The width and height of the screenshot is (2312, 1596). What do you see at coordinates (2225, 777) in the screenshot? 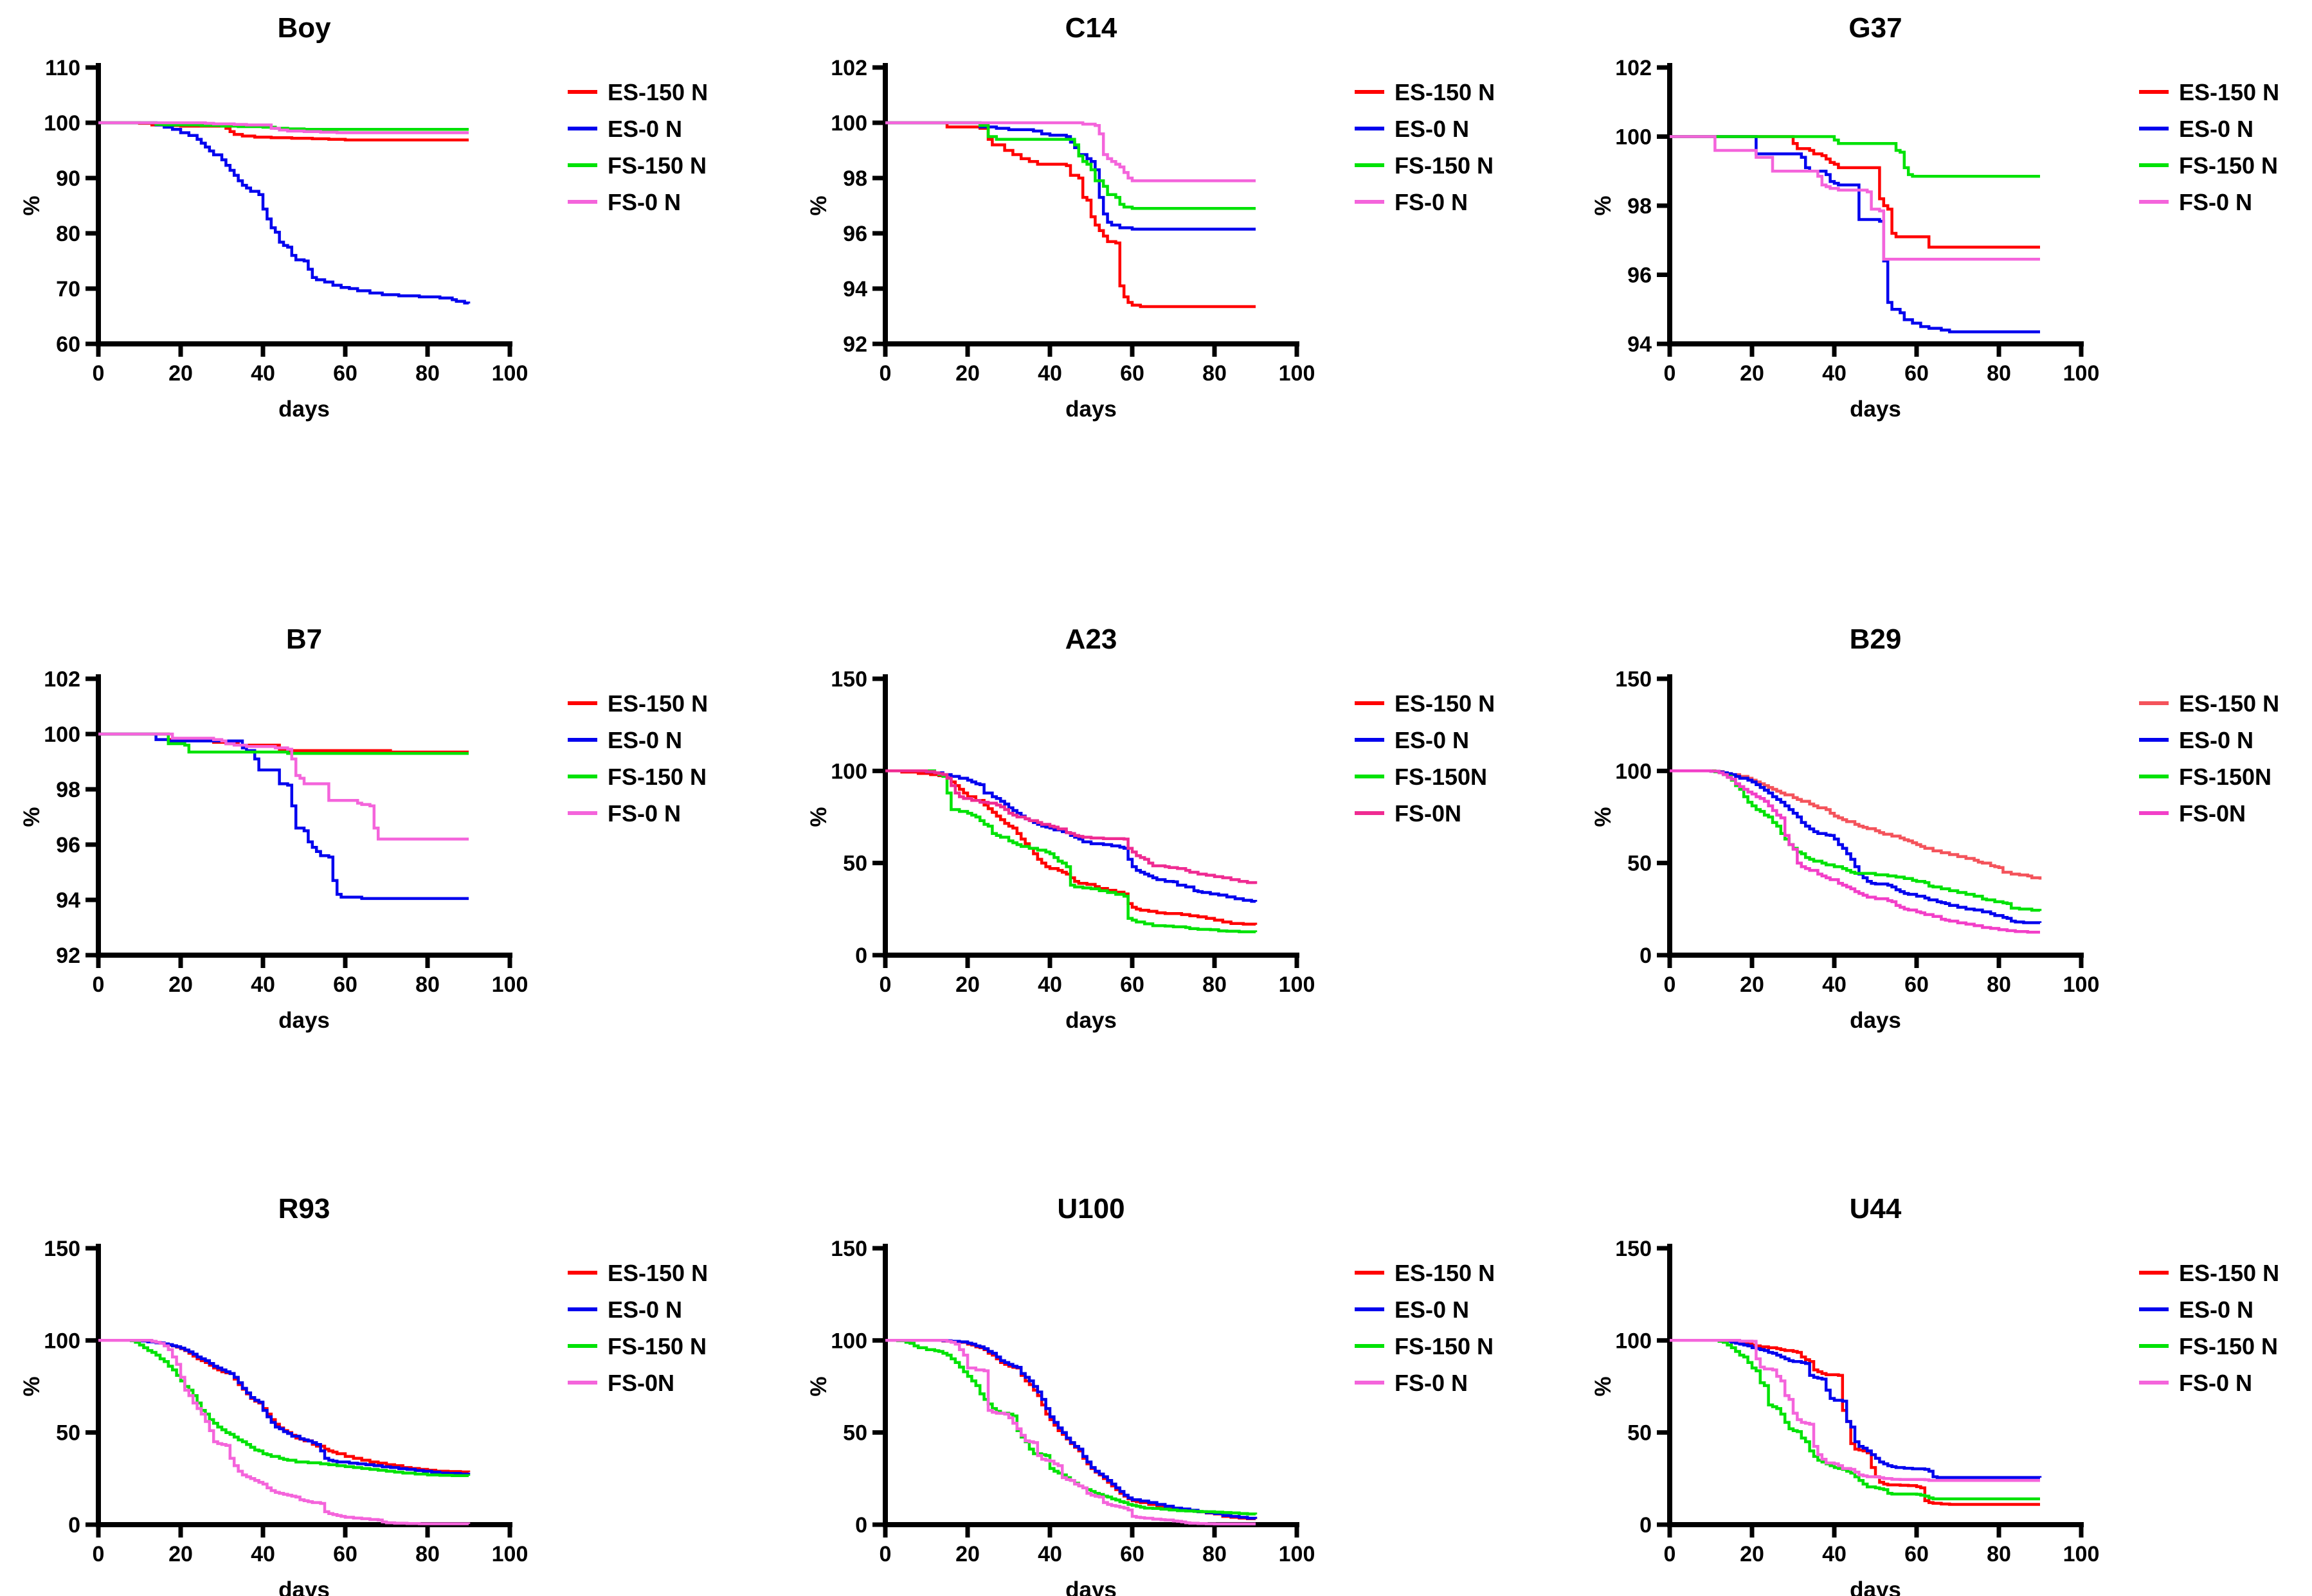
I see `legend-label: FS-150N` at bounding box center [2225, 777].